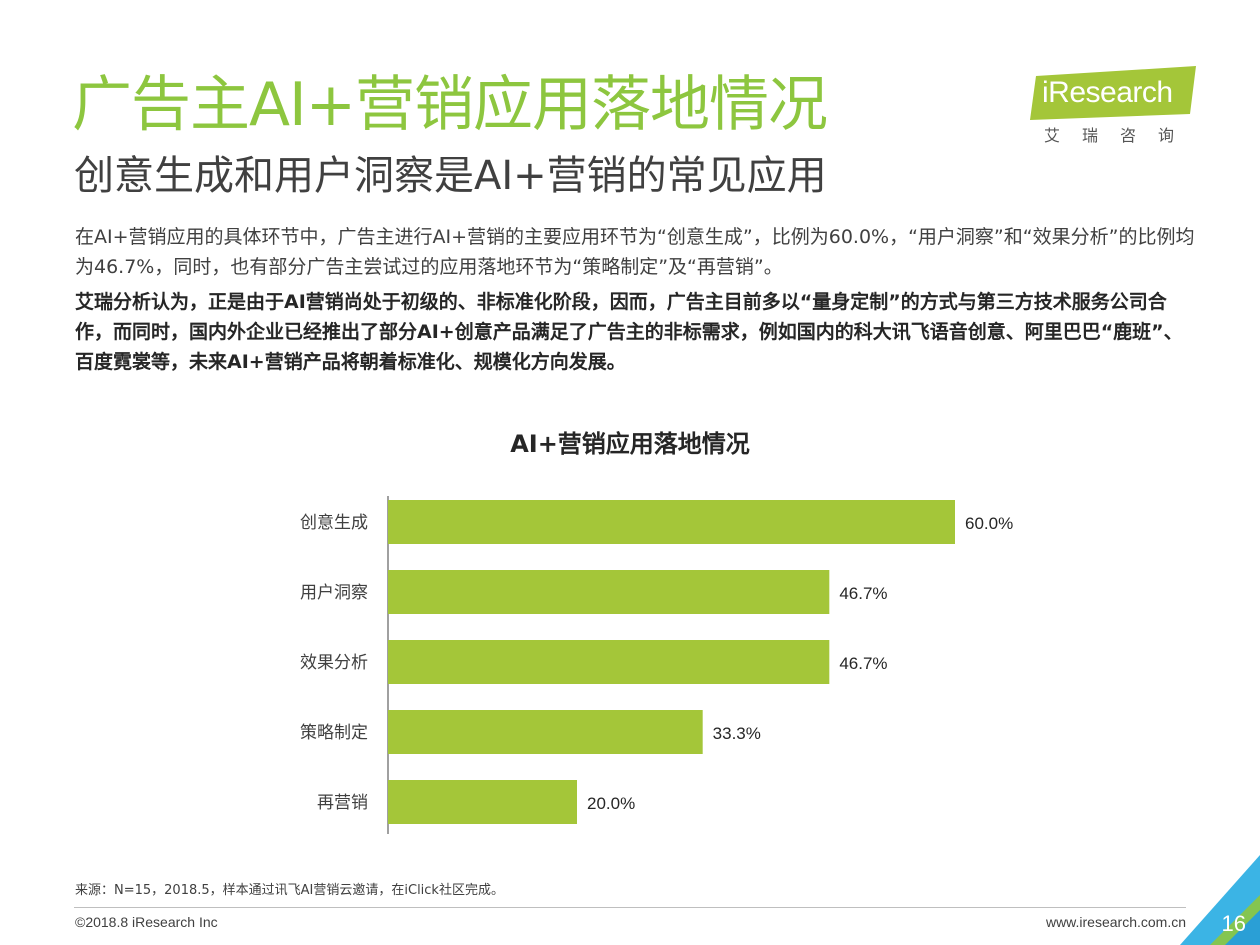 The height and width of the screenshot is (945, 1260). Describe the element at coordinates (1115, 922) in the screenshot. I see `website-link: www.iresearch.com.cn` at that location.